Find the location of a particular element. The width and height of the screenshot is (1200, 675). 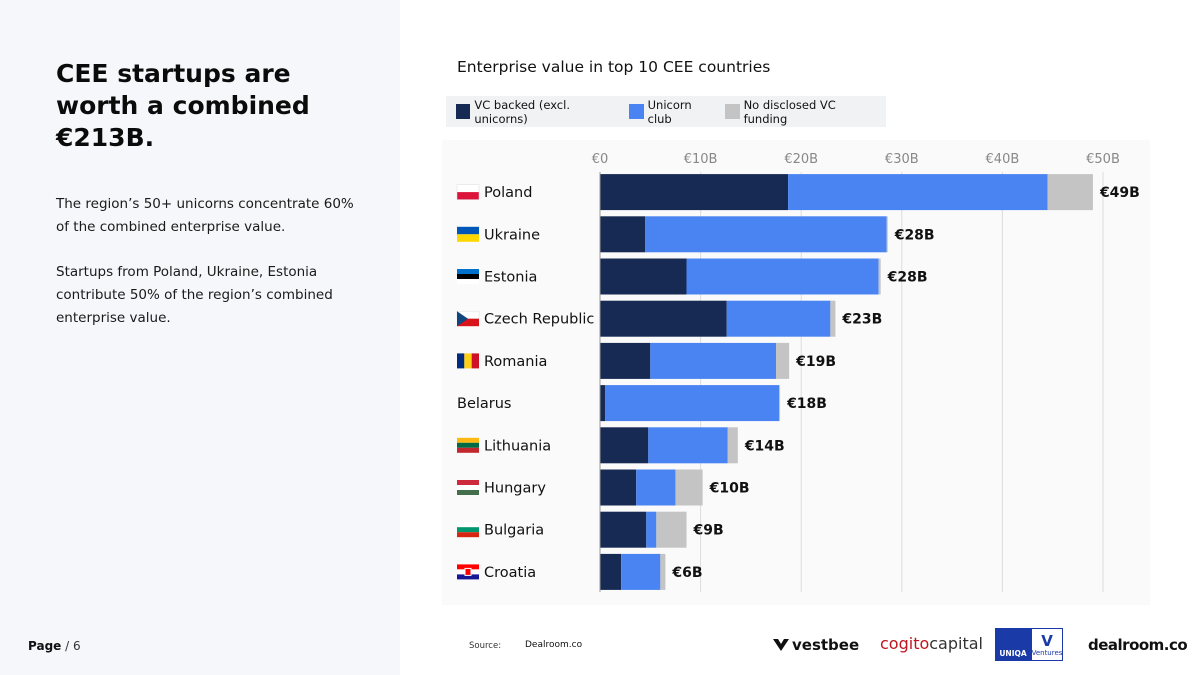

legend-label-nodisc: No disclosed VC funding is located at coordinates (789, 111).